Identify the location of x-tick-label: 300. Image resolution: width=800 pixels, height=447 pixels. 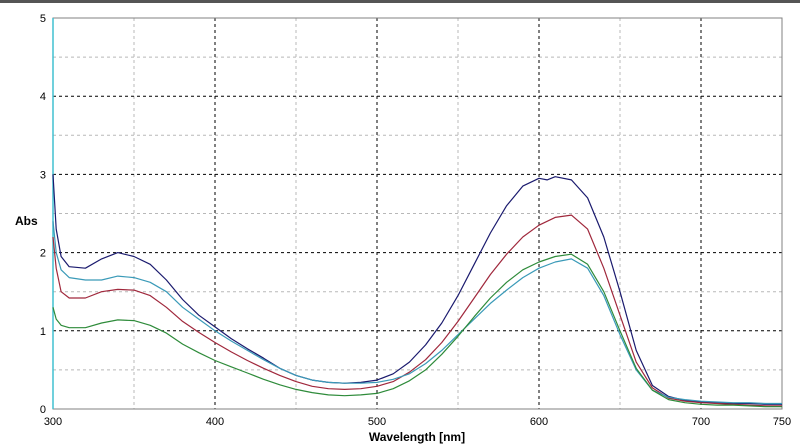
(53, 422).